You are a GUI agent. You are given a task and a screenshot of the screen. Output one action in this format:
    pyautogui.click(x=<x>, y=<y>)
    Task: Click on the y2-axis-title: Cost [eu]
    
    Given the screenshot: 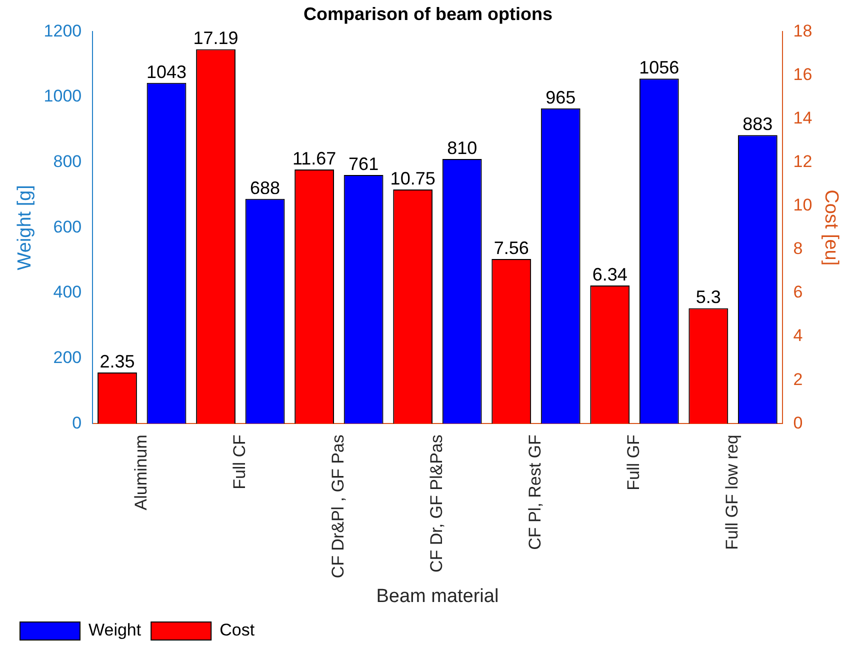 What is the action you would take?
    pyautogui.click(x=831, y=228)
    